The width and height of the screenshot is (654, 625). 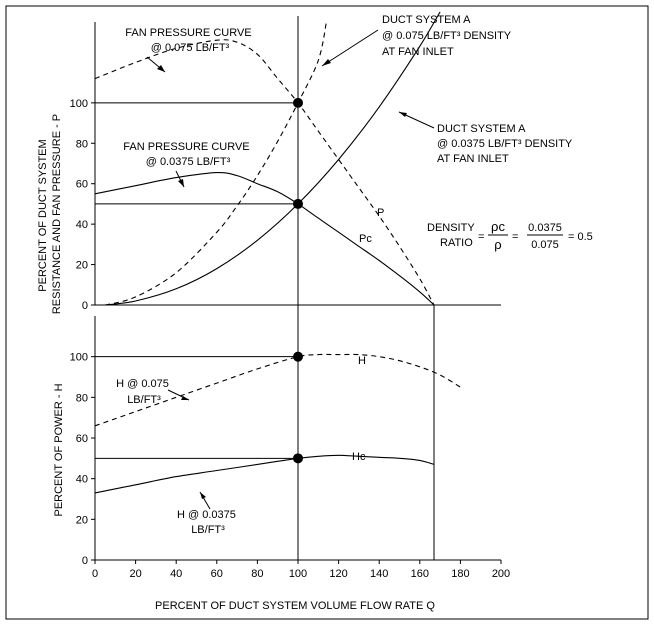 What do you see at coordinates (497, 244) in the screenshot?
I see `density-den-rho: ρ` at bounding box center [497, 244].